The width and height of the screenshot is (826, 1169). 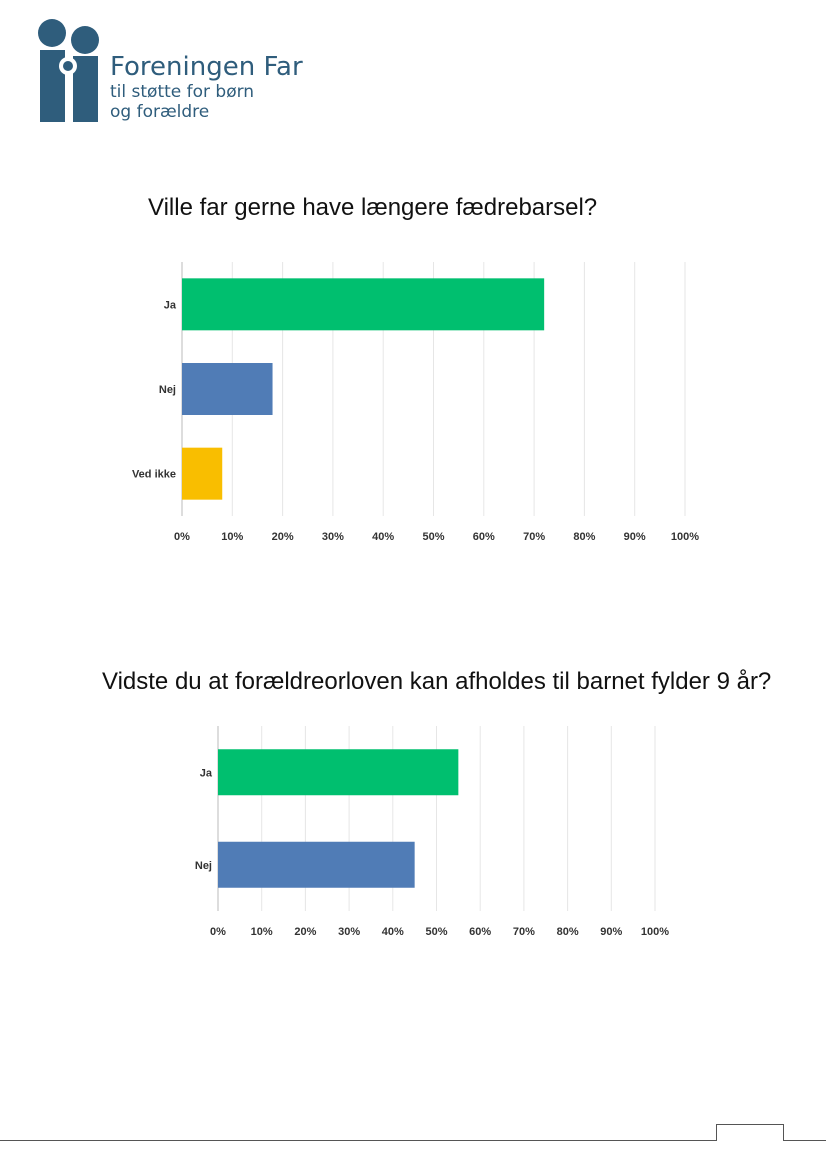 What do you see at coordinates (685, 537) in the screenshot?
I see `chart-1-tick-label: 100%` at bounding box center [685, 537].